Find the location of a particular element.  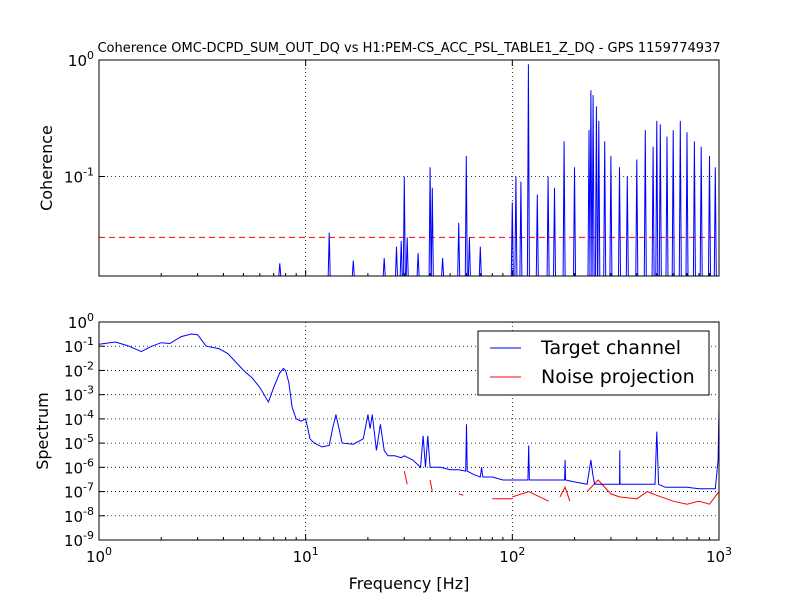

bottom-ytick-label: 10⁰ is located at coordinates (81, 321).